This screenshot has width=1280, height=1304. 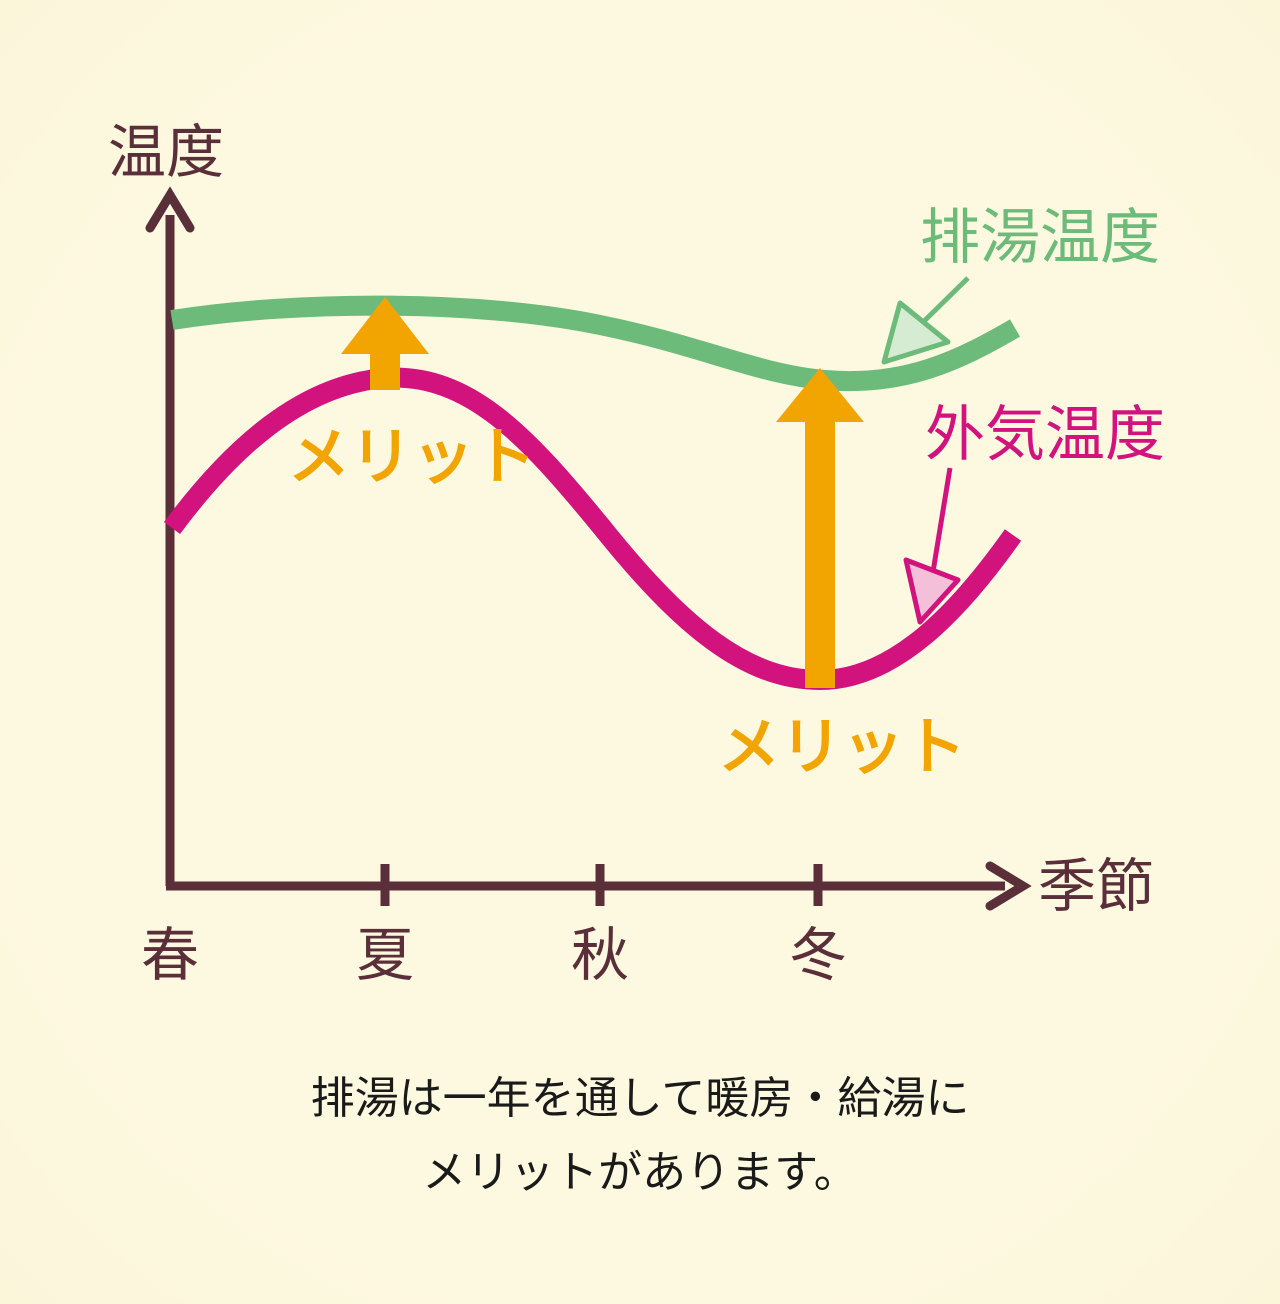 I want to click on winter-merit-arrow, so click(x=820, y=528).